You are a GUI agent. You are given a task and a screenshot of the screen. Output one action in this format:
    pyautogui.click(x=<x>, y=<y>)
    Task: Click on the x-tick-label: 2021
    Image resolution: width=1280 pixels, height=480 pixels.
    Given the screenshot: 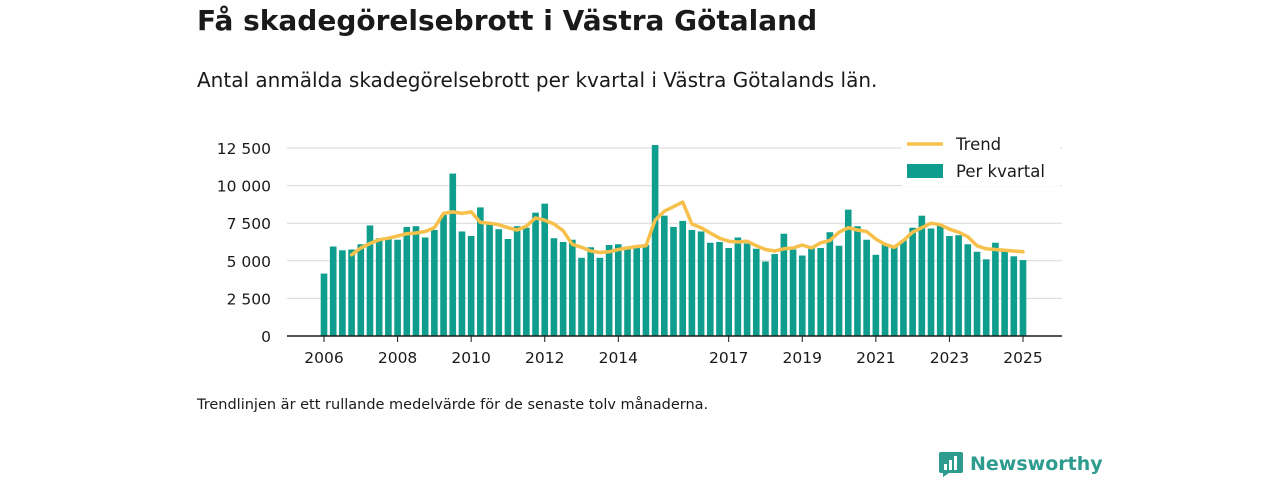 What is the action you would take?
    pyautogui.click(x=875, y=358)
    